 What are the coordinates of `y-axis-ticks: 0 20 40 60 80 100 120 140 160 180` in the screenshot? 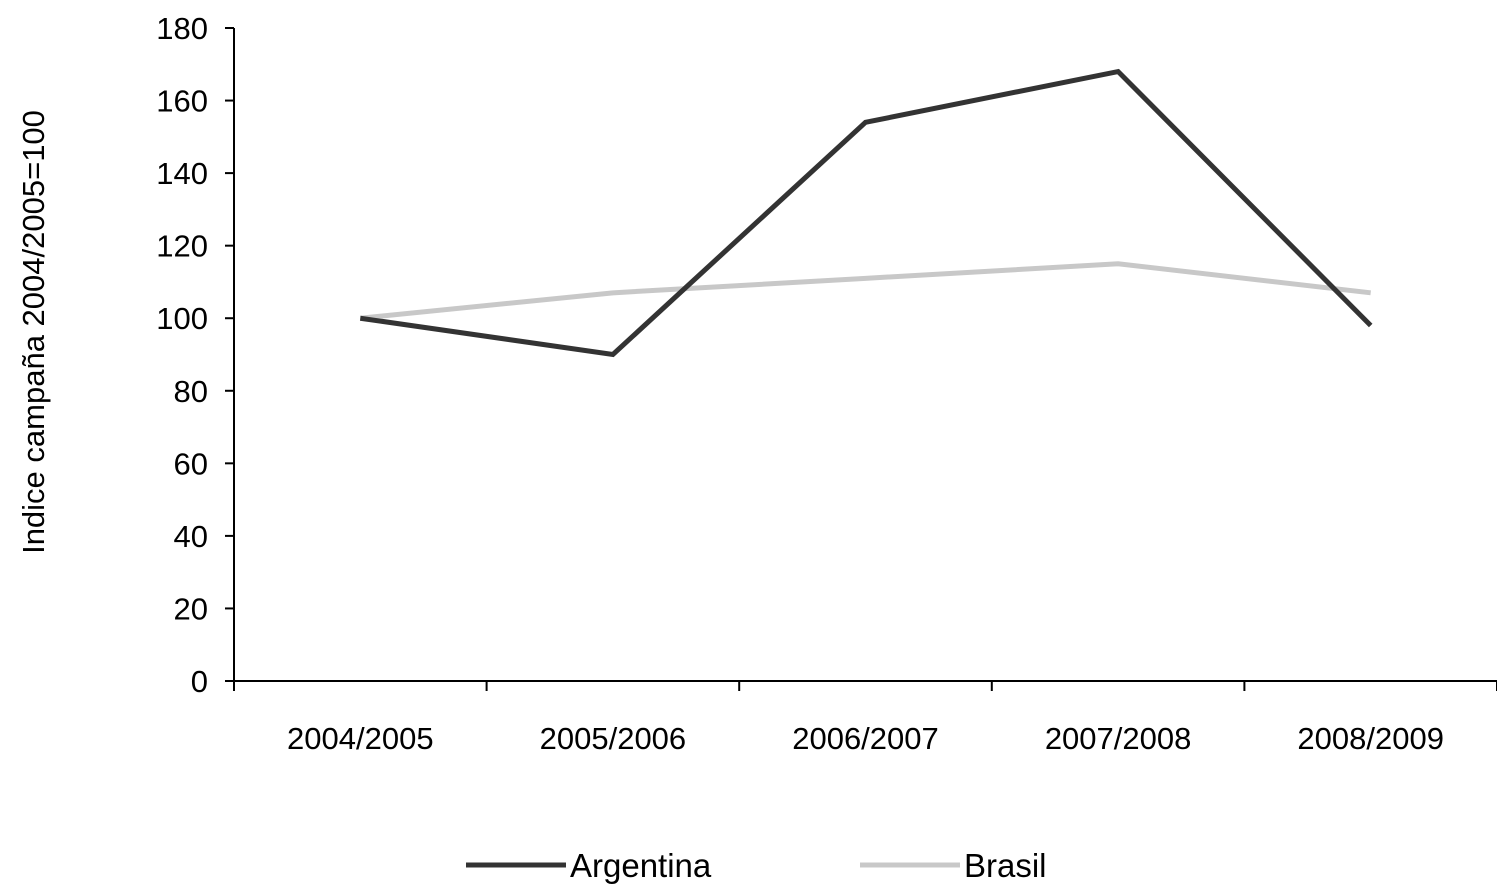 It's located at (195, 355).